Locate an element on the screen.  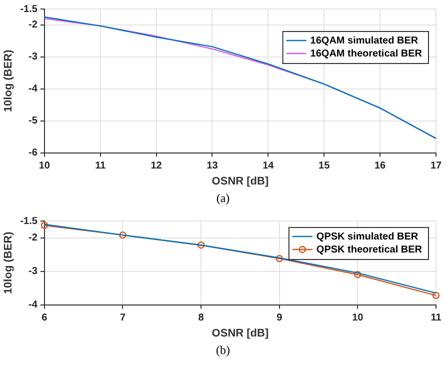
legend-label: QPSK theoretical BER is located at coordinates (369, 250).